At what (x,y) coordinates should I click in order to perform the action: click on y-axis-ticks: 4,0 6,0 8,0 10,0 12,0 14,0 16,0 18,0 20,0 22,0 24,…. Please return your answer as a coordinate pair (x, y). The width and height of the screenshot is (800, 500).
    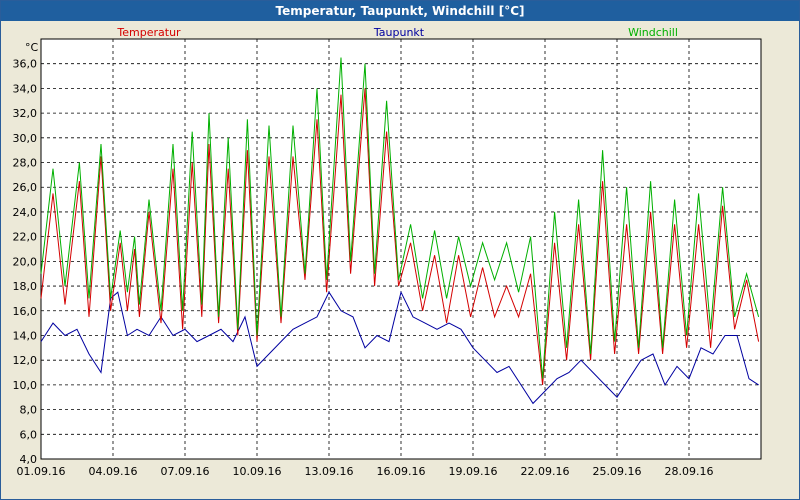
    Looking at the image, I should click on (25, 262).